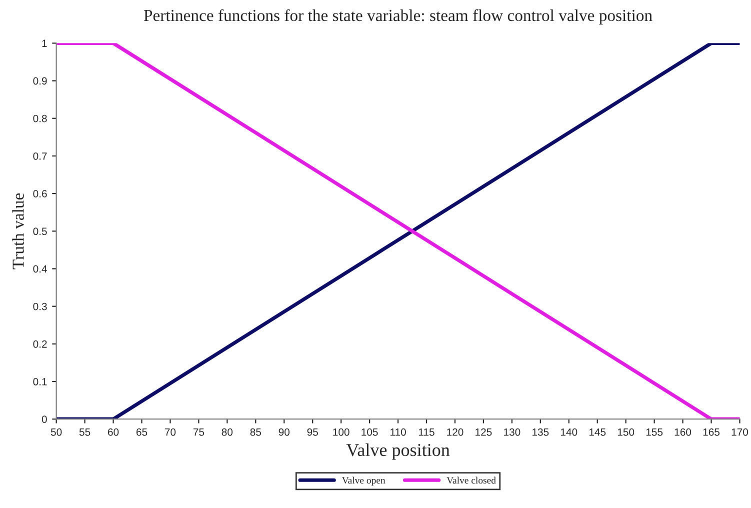 This screenshot has width=751, height=508. Describe the element at coordinates (40, 194) in the screenshot. I see `y-tick-label: 0.6` at that location.